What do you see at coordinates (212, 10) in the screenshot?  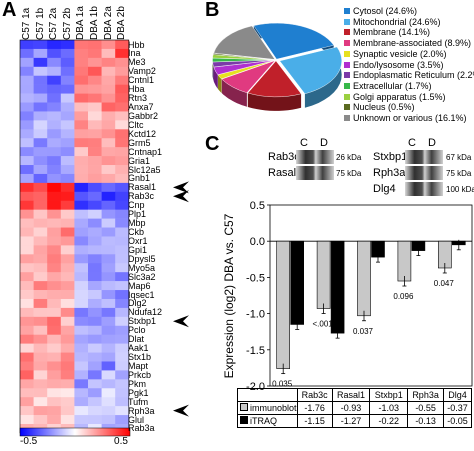 I see `panel-b-letter: B` at bounding box center [212, 10].